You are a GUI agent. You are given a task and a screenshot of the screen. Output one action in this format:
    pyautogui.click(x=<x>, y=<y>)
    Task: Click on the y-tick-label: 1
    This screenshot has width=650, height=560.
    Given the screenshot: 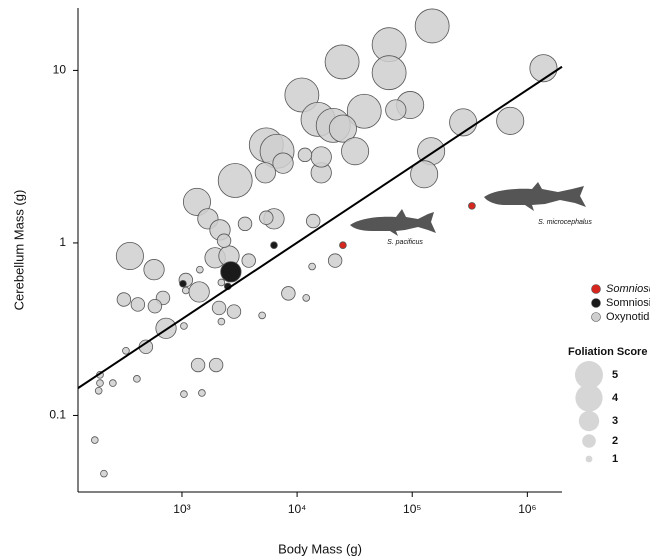 What is the action you would take?
    pyautogui.click(x=62, y=242)
    